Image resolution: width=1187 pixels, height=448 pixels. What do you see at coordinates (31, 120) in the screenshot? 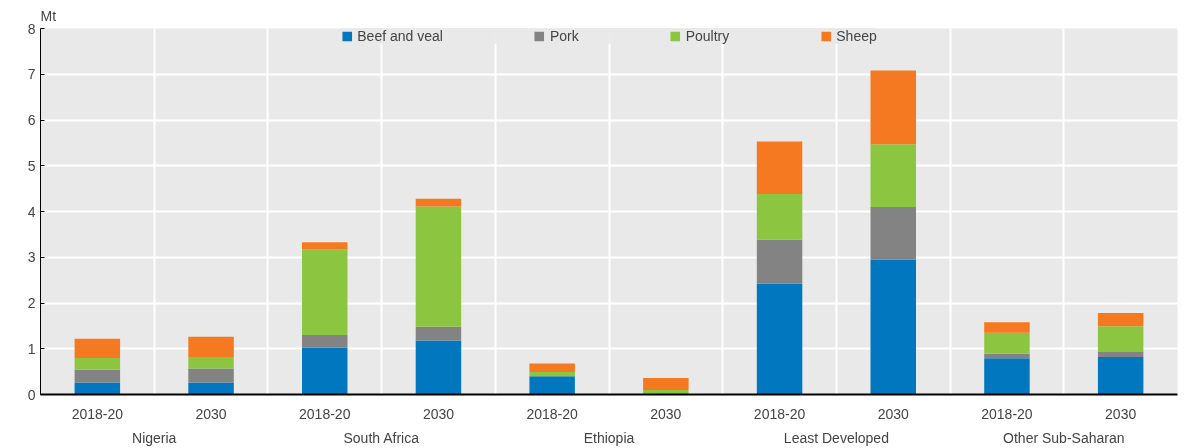
I see `y-tick-label: 6` at bounding box center [31, 120].